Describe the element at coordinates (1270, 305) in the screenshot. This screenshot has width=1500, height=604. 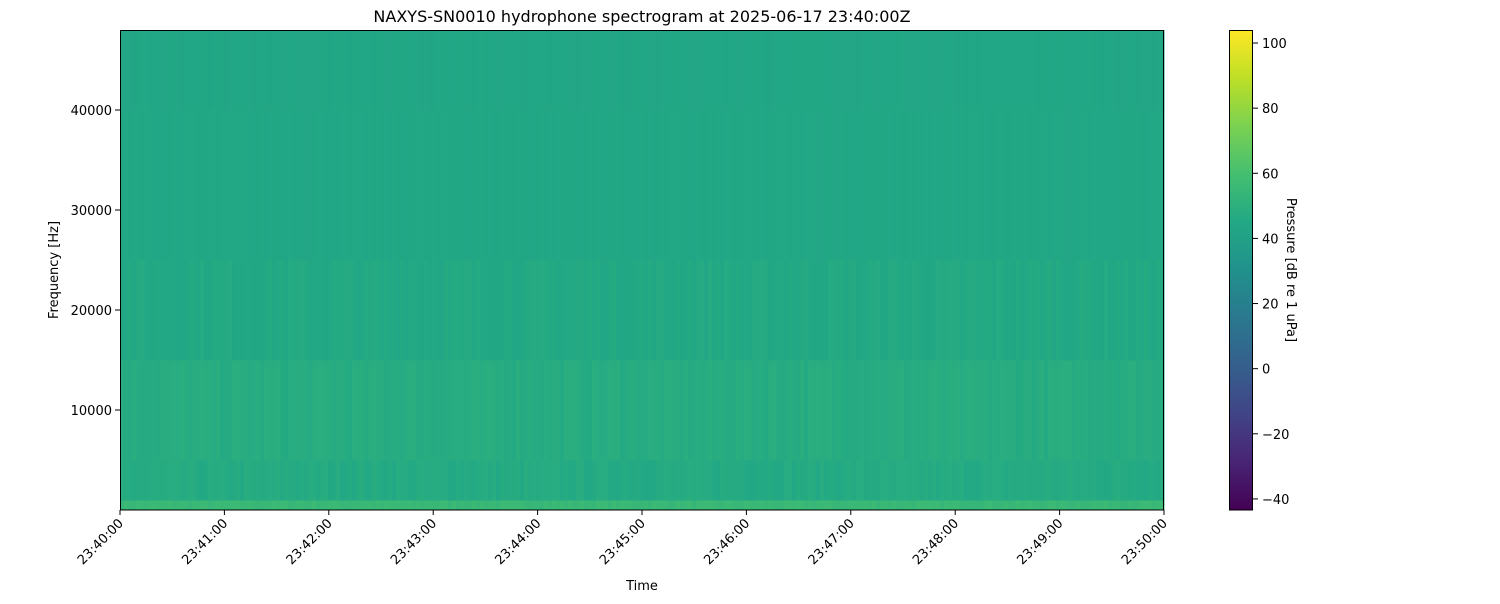
I see `colorbar-tick-label: 20` at that location.